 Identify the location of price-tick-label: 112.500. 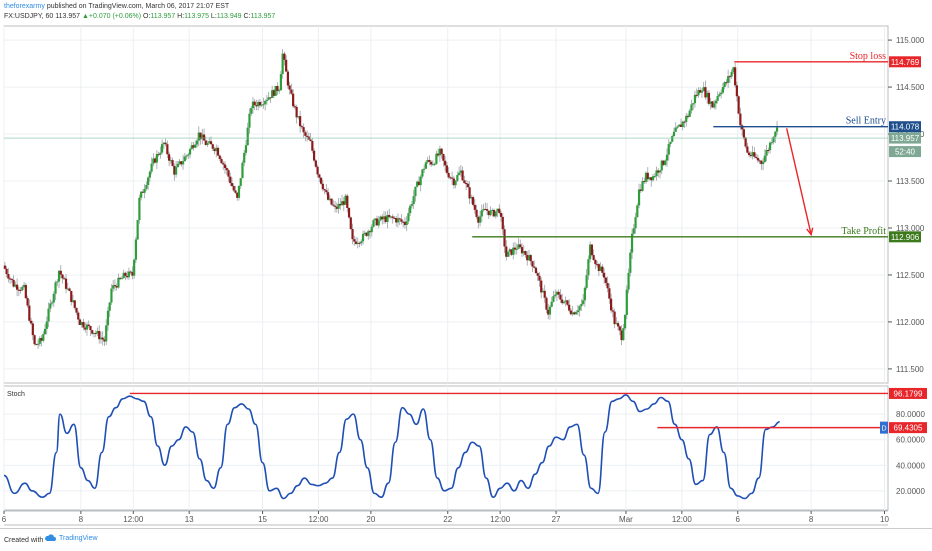
(910, 275).